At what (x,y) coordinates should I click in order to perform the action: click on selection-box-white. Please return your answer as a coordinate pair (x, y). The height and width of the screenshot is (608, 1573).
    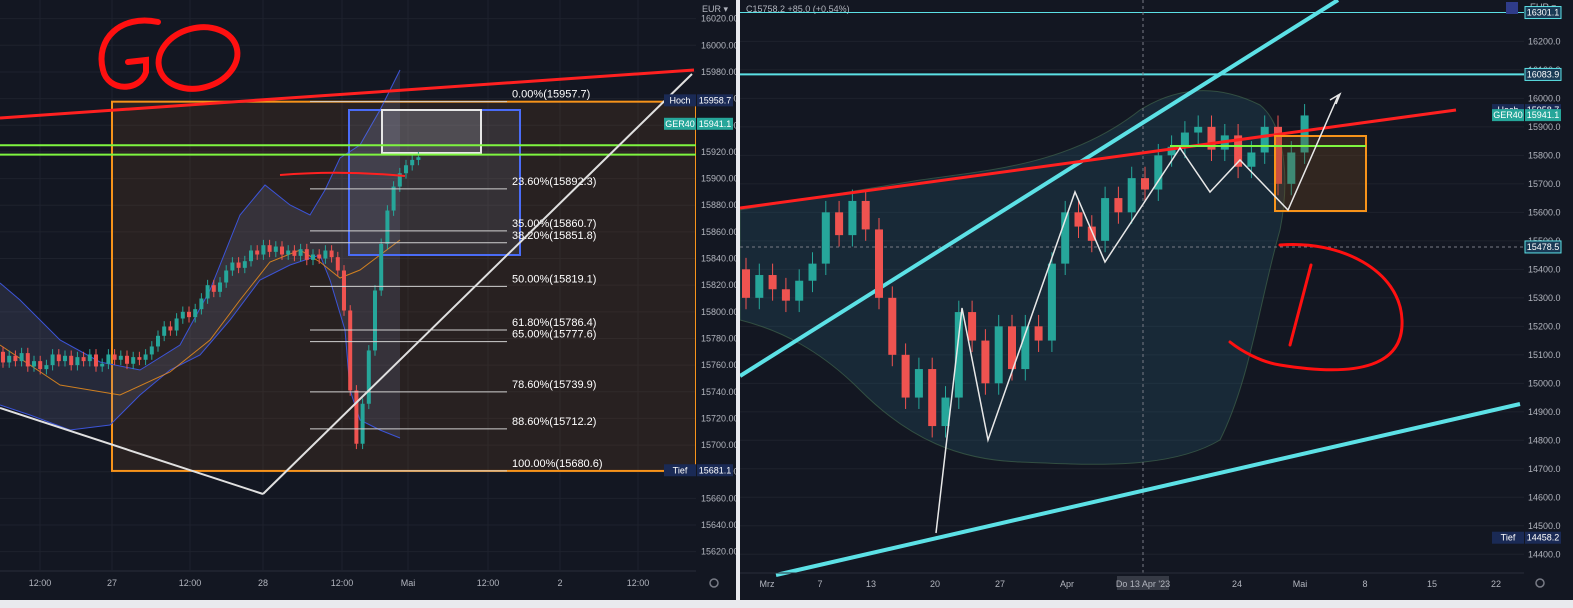
    Looking at the image, I should click on (431, 131).